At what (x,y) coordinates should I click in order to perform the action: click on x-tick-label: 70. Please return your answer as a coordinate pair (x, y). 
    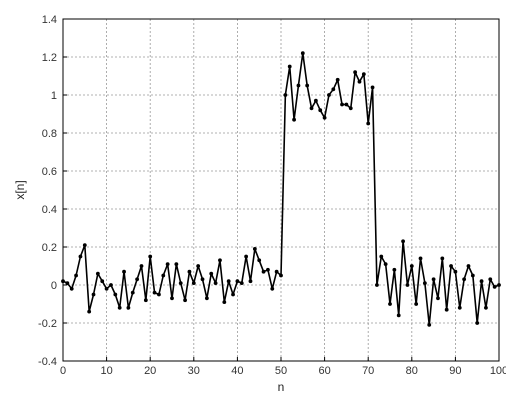
    Looking at the image, I should click on (368, 371).